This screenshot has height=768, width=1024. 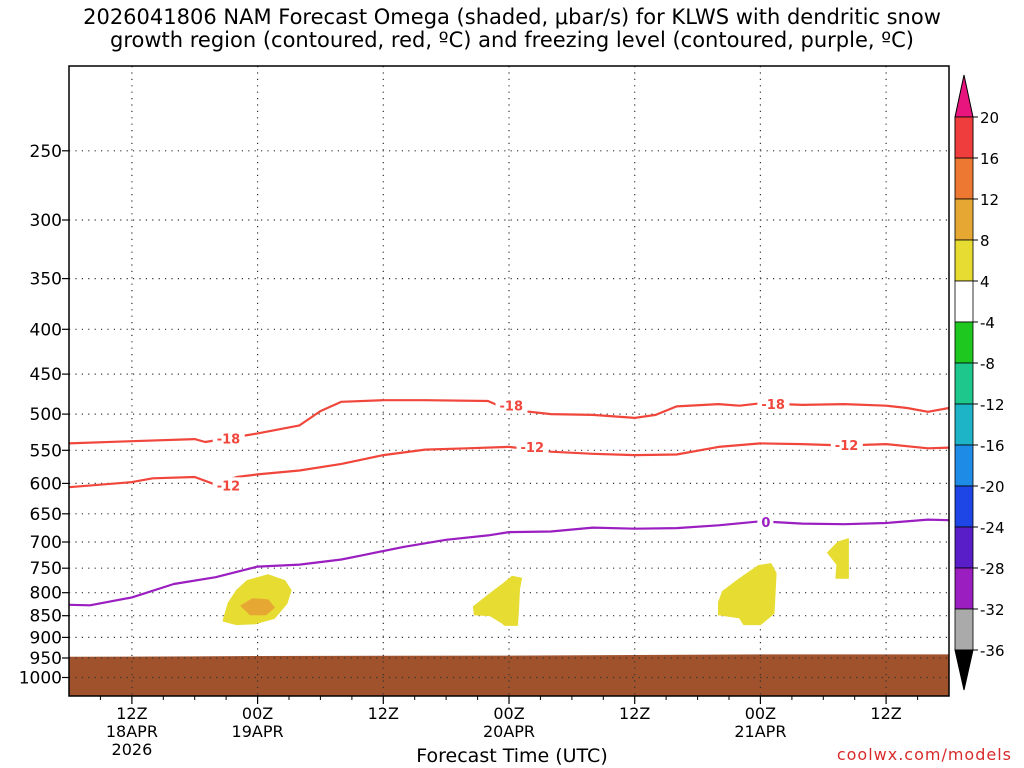 I want to click on site-credit: coolwx.com/models, so click(x=924, y=754).